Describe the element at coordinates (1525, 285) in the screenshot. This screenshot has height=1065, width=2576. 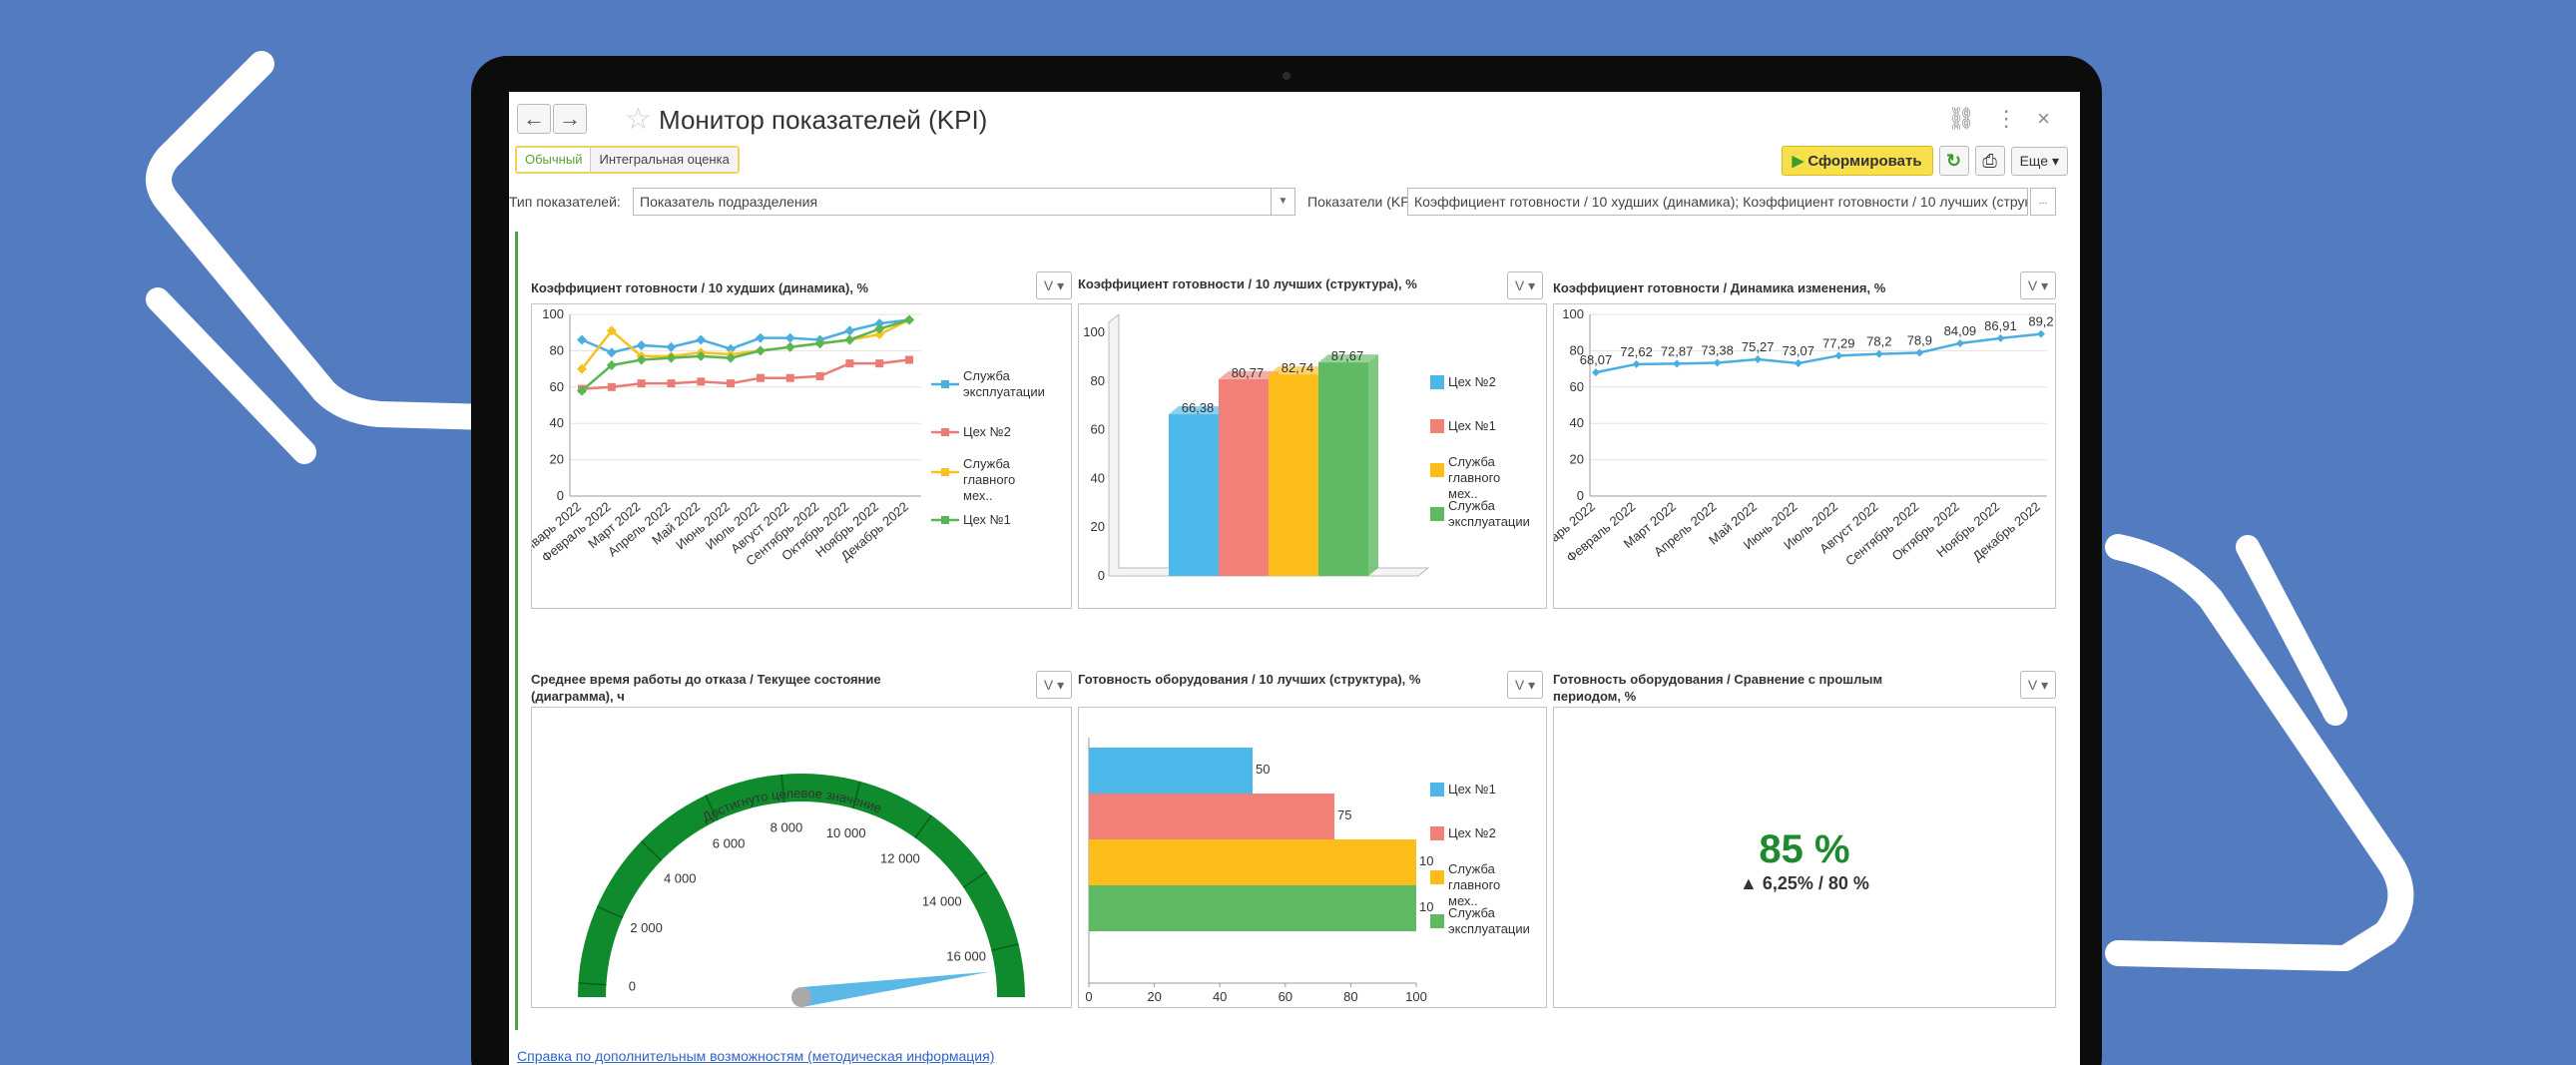
I see `panel-2-variant-button: V ▾` at that location.